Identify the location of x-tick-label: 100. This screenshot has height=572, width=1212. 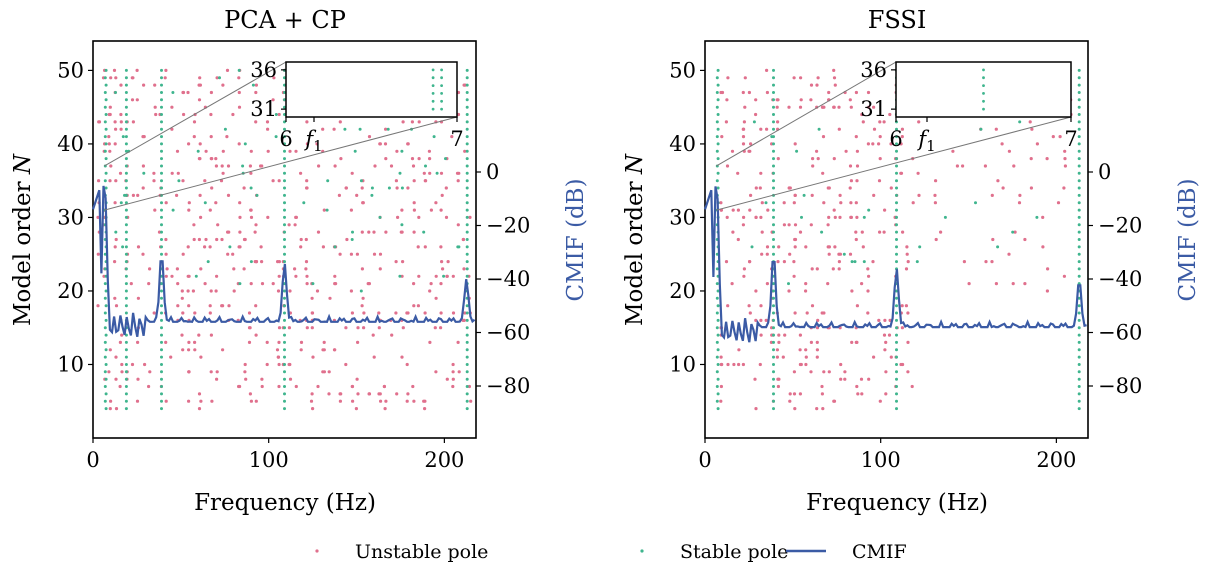
(269, 460).